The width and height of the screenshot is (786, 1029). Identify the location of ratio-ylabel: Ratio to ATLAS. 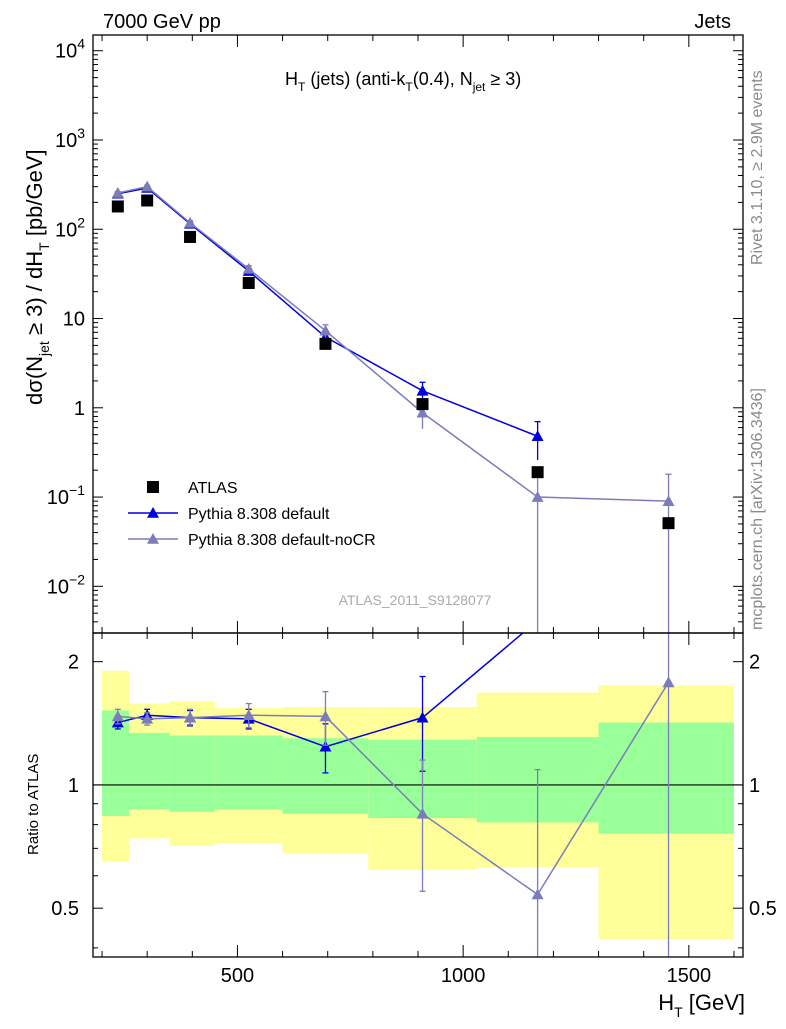
(33, 804).